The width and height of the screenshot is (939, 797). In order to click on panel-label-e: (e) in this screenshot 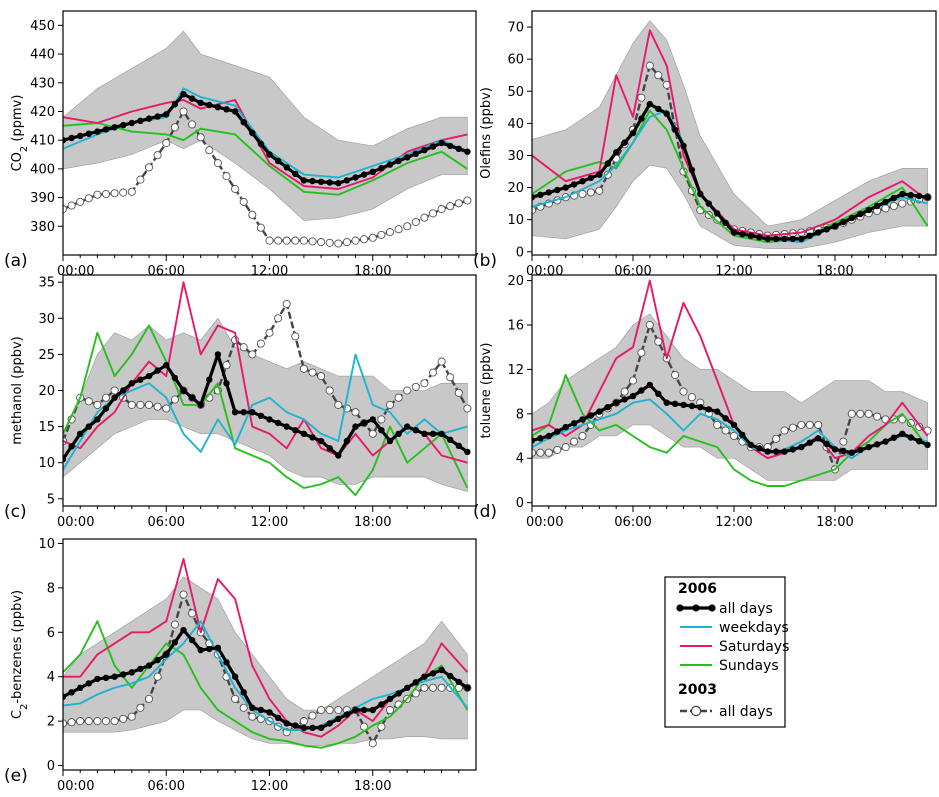, I will do `click(16, 776)`.